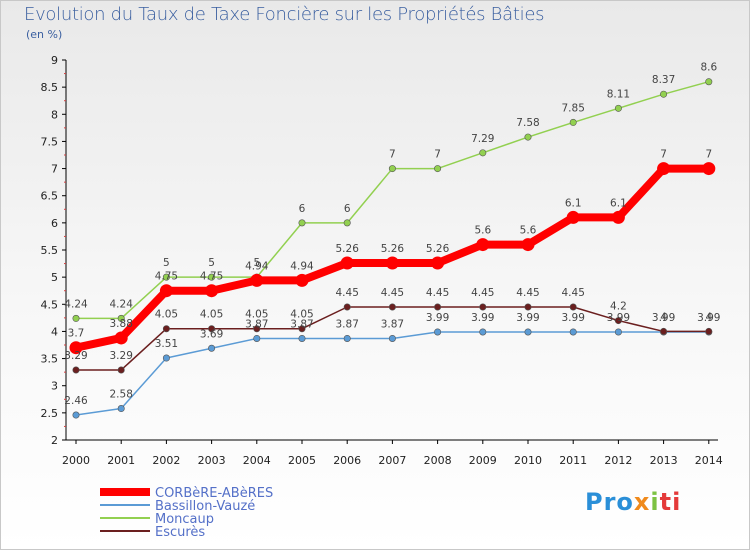  What do you see at coordinates (212, 460) in the screenshot?
I see `x-tick-label: 2003` at bounding box center [212, 460].